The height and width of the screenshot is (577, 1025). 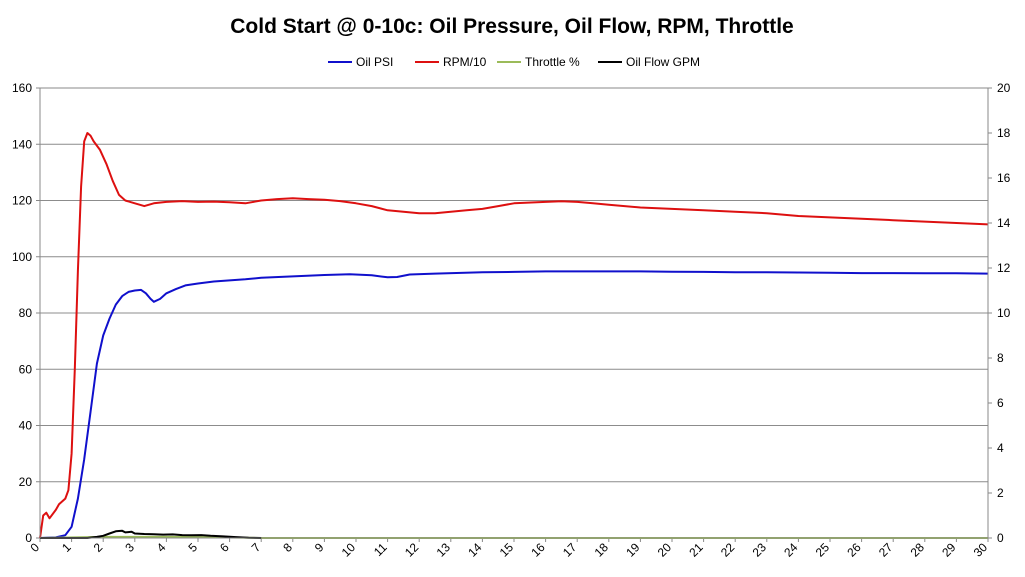 I want to click on y2-tick-label: 16, so click(x=1004, y=178).